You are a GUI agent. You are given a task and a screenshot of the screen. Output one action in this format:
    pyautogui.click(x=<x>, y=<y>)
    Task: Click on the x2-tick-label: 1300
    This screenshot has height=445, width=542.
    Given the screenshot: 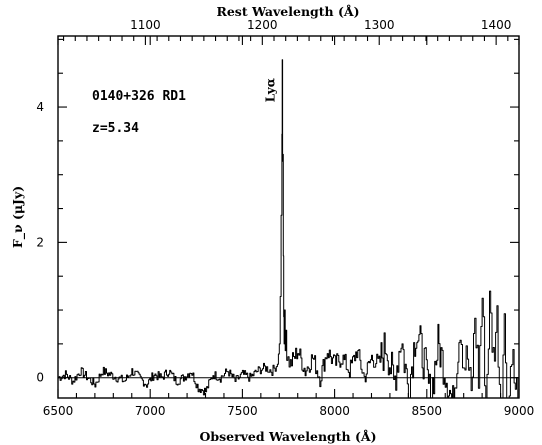 What is the action you would take?
    pyautogui.click(x=379, y=25)
    